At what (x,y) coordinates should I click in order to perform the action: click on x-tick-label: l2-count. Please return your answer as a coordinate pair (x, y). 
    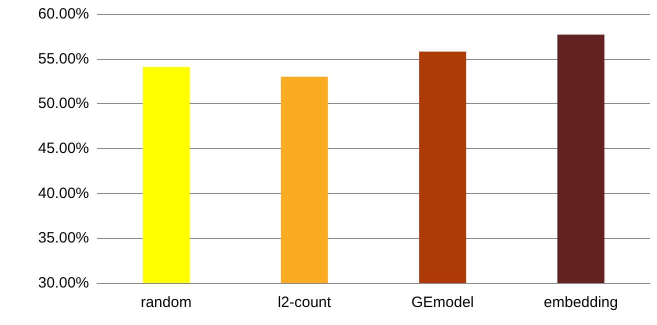
    Looking at the image, I should click on (305, 302).